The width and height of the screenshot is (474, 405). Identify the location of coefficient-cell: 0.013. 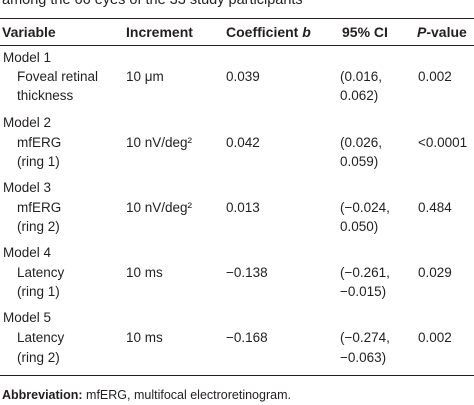
(243, 207).